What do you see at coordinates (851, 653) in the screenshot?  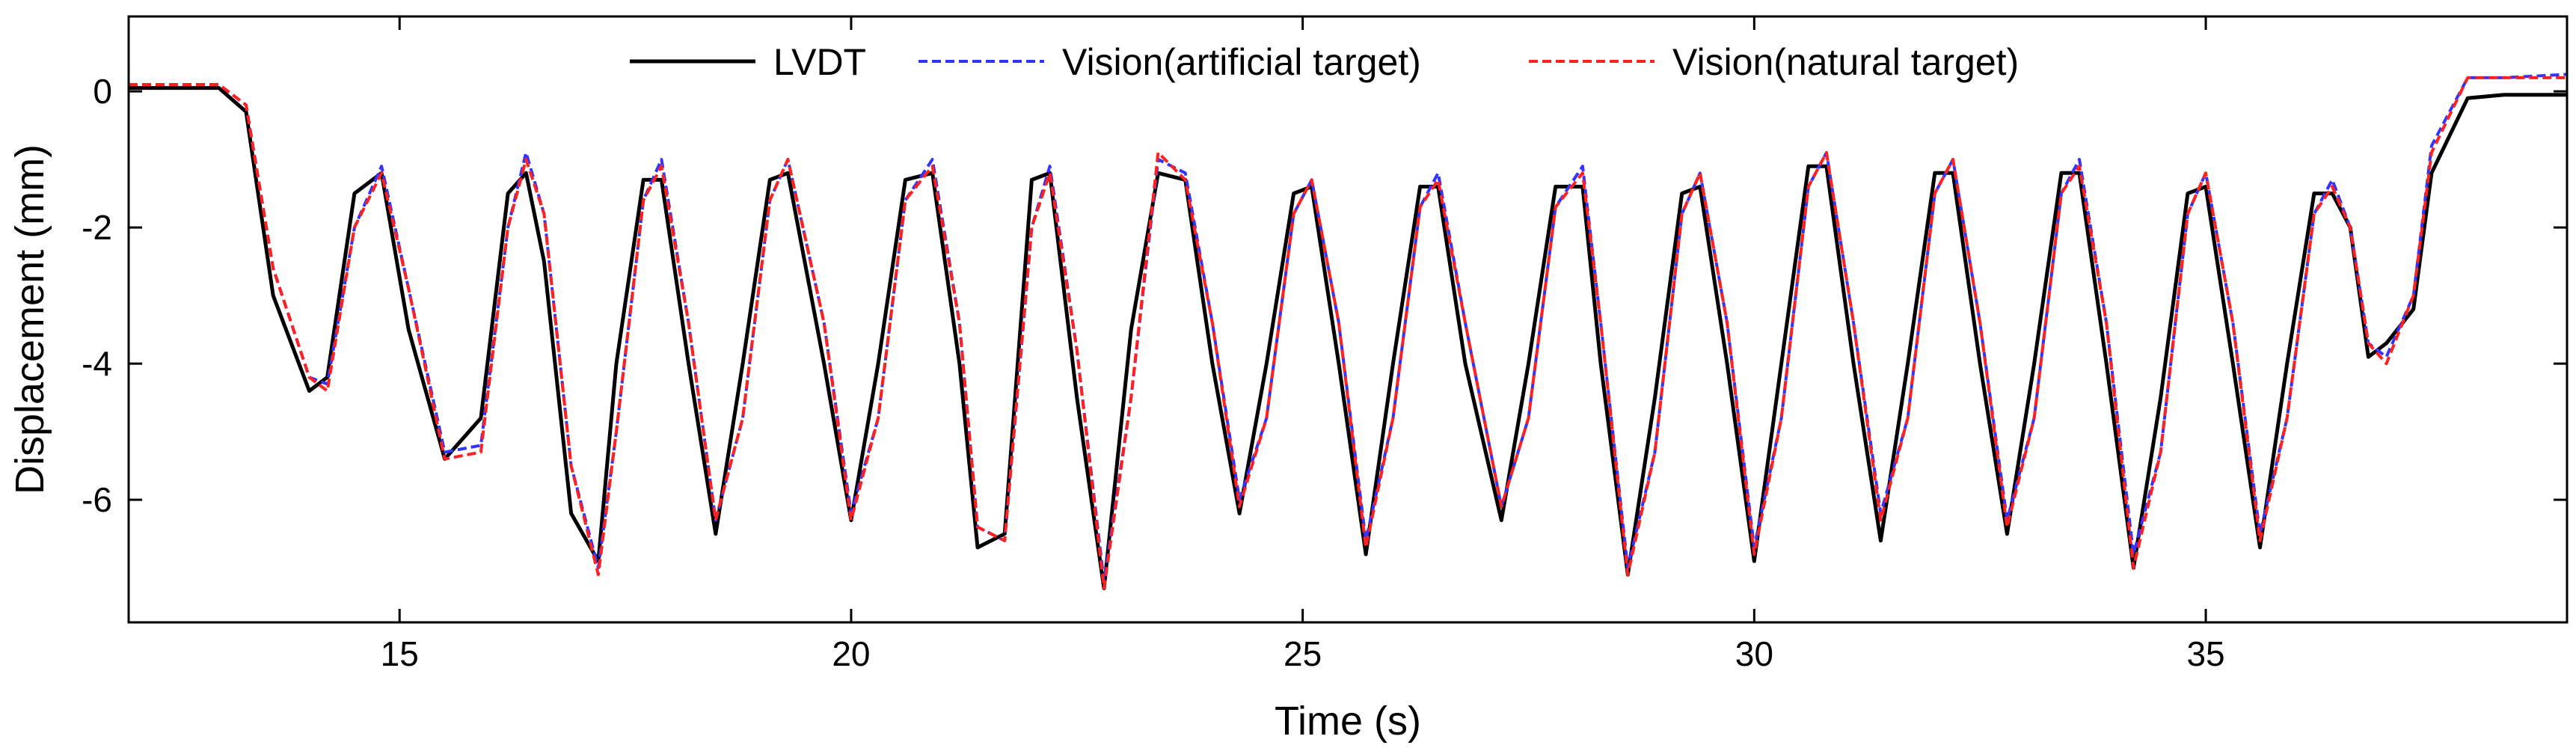 I see `x-tick-label: 20` at bounding box center [851, 653].